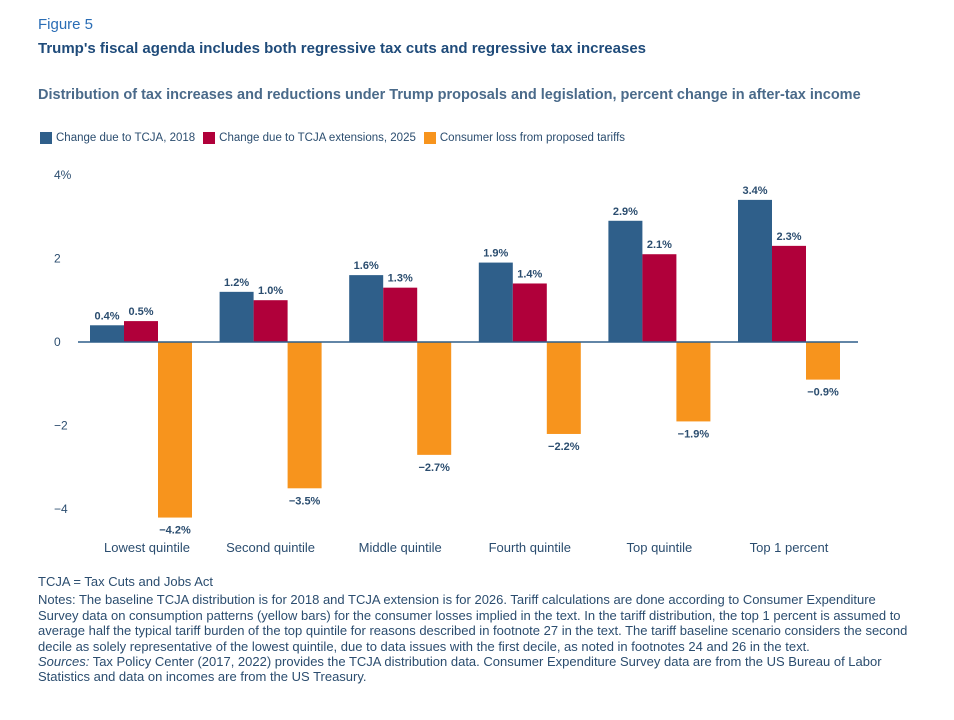 The height and width of the screenshot is (720, 954). Describe the element at coordinates (236, 283) in the screenshot. I see `data-label: 1.2%` at that location.